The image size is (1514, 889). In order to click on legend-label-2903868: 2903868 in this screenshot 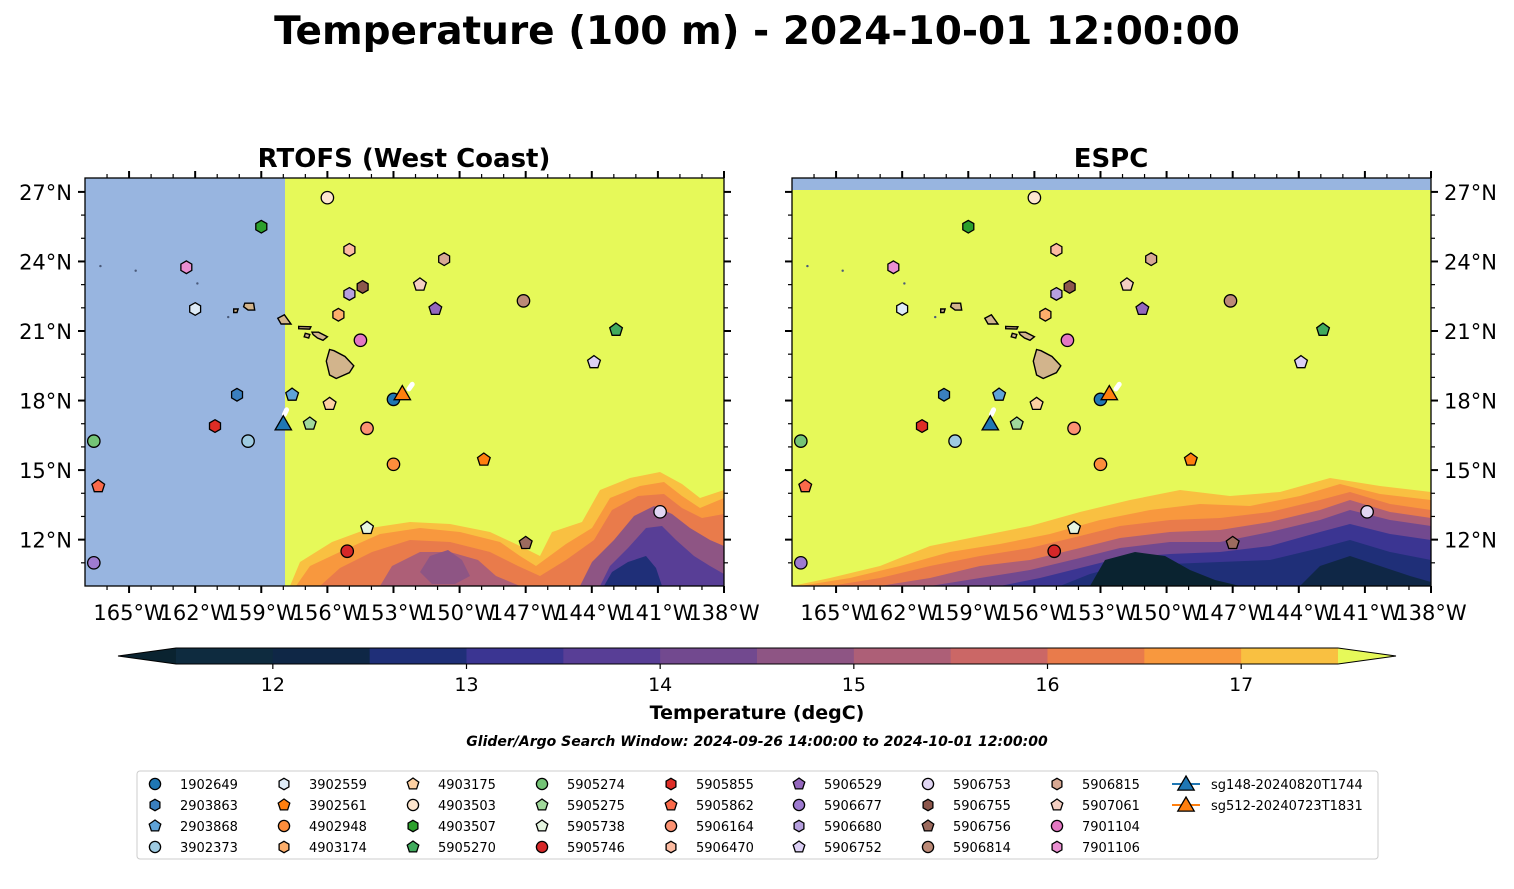, I will do `click(209, 827)`.